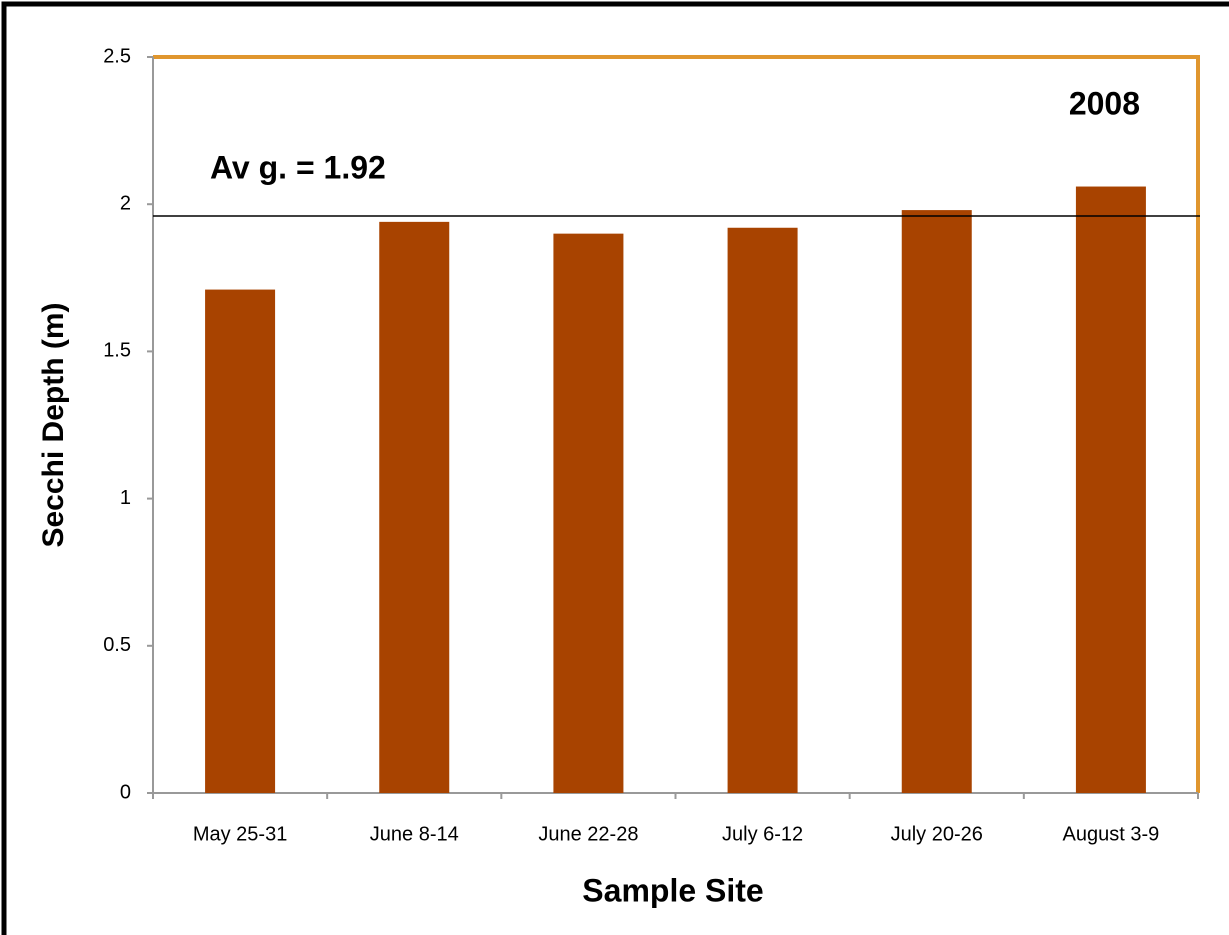 The width and height of the screenshot is (1229, 935). Describe the element at coordinates (672, 890) in the screenshot. I see `x-axis-title: Sample Site` at that location.